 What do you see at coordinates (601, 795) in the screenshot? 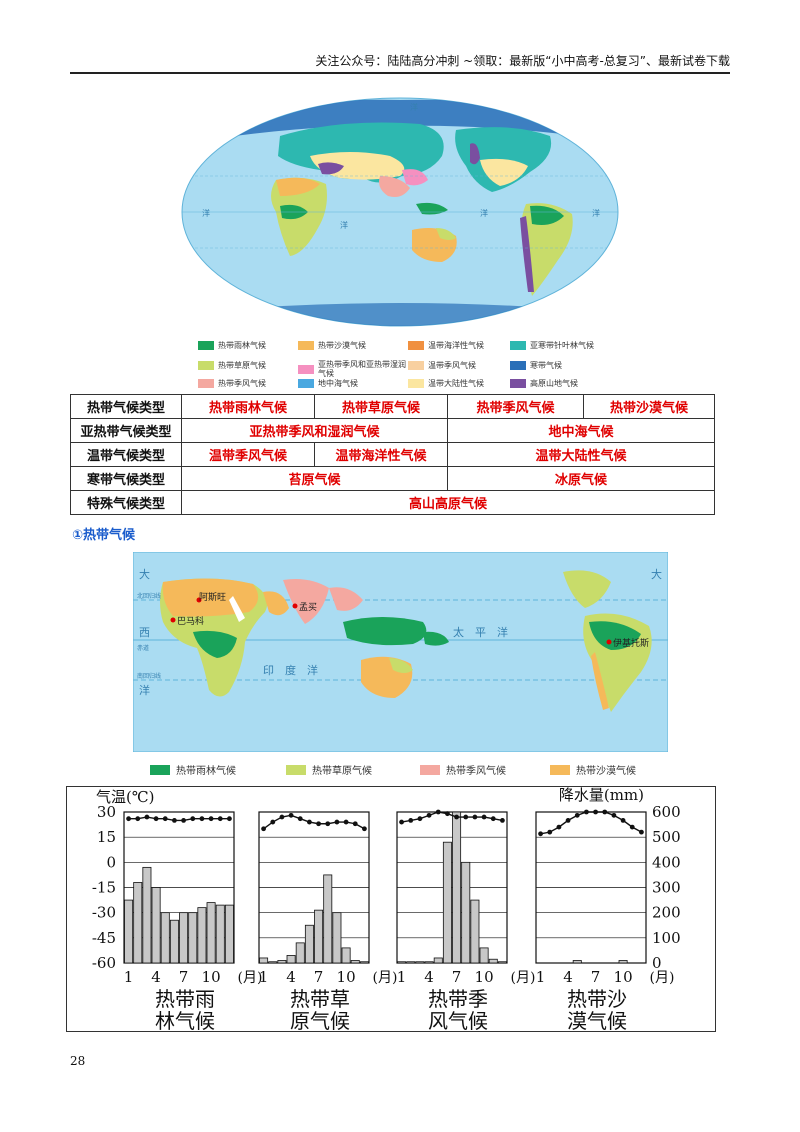
I see `right-axis-title: 降水量(mm)` at bounding box center [601, 795].